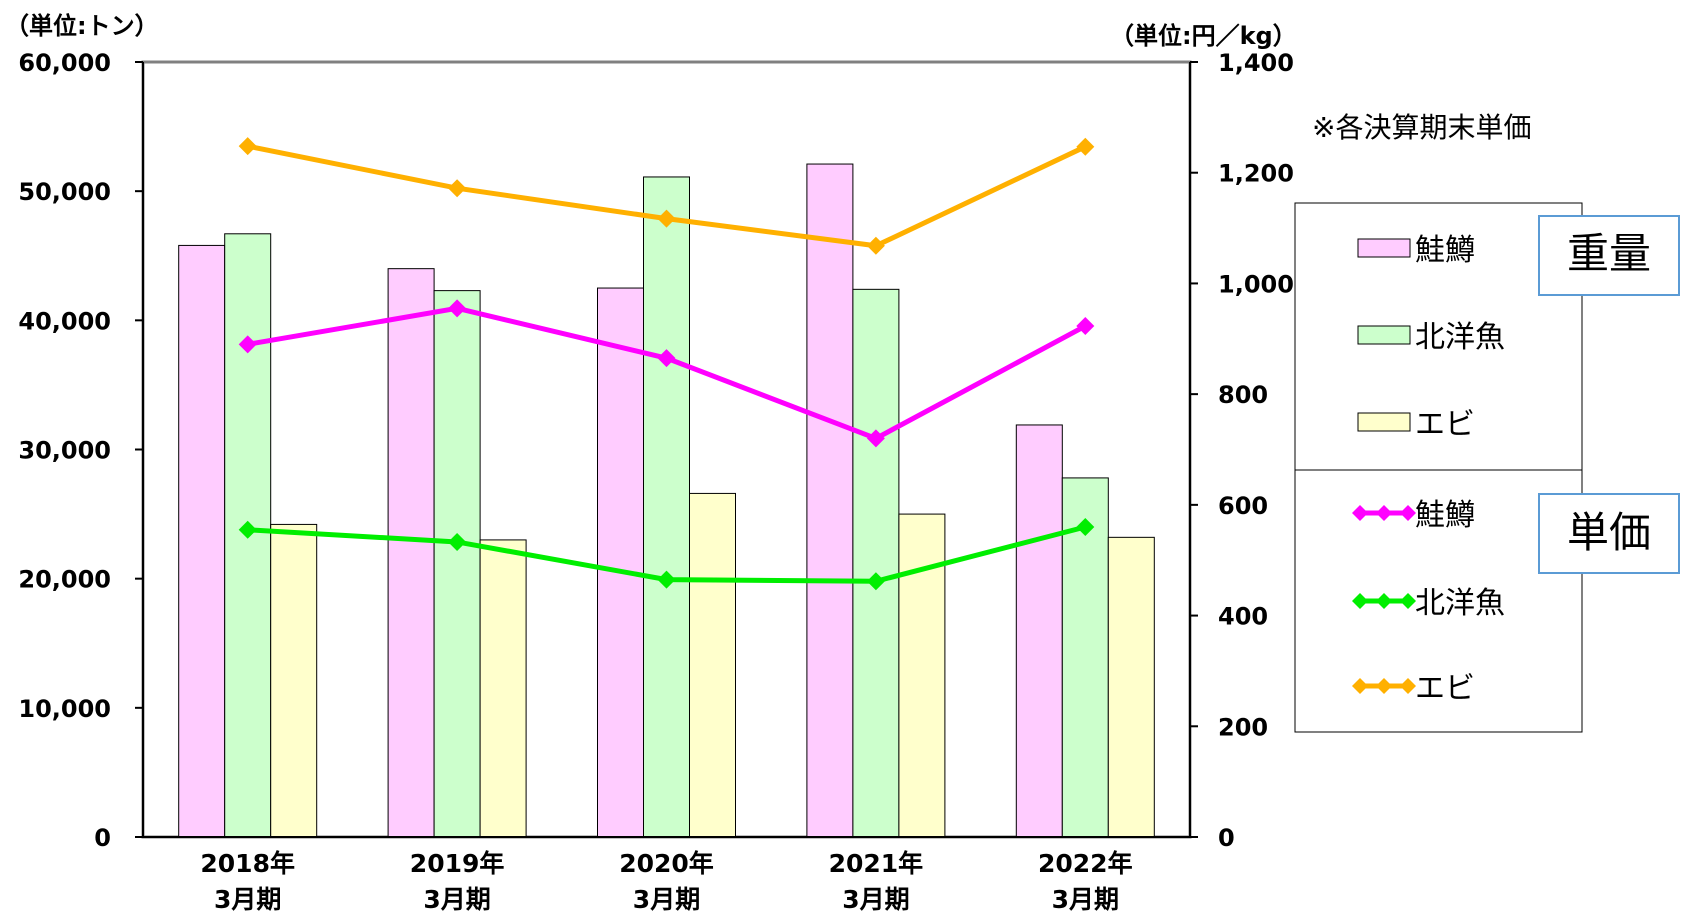 The image size is (1684, 917). I want to click on right-tick-label: 600, so click(1243, 506).